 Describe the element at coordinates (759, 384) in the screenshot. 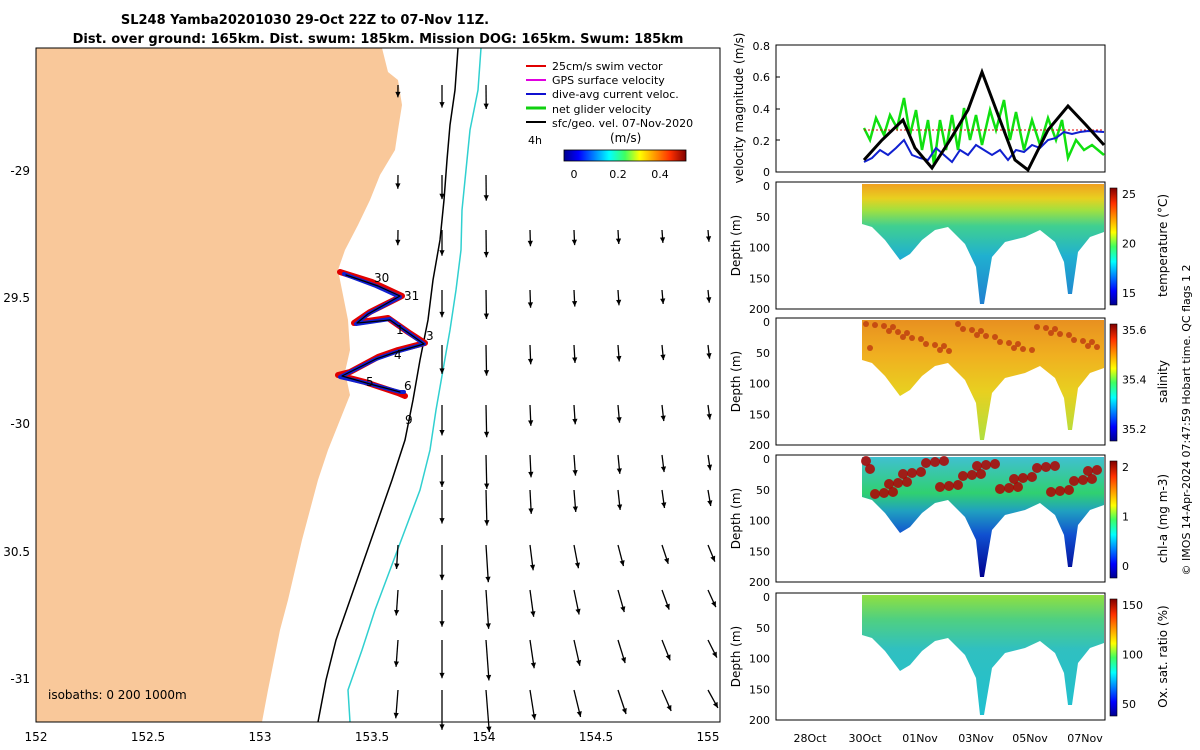

I see `salinity-ytick: 100` at that location.